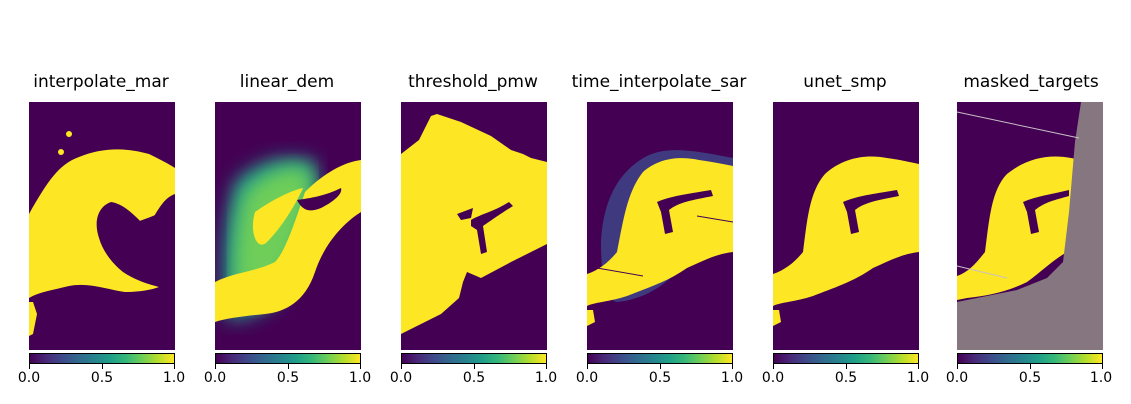 The width and height of the screenshot is (1131, 404). I want to click on heatmap-linear-dem, so click(288, 226).